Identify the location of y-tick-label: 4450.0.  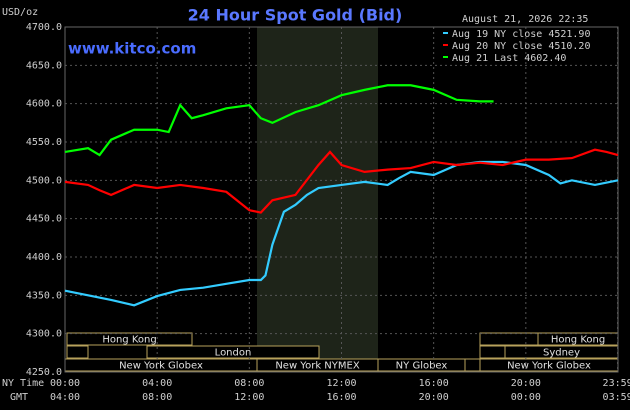
(44, 219).